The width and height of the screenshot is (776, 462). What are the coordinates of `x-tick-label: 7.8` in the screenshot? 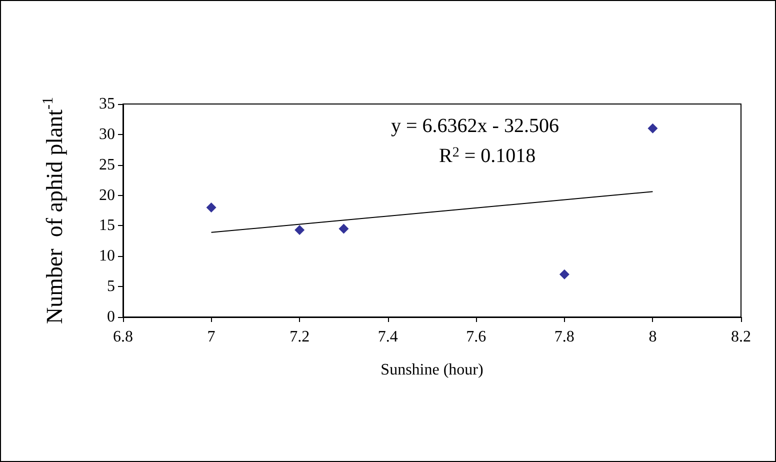 It's located at (564, 337).